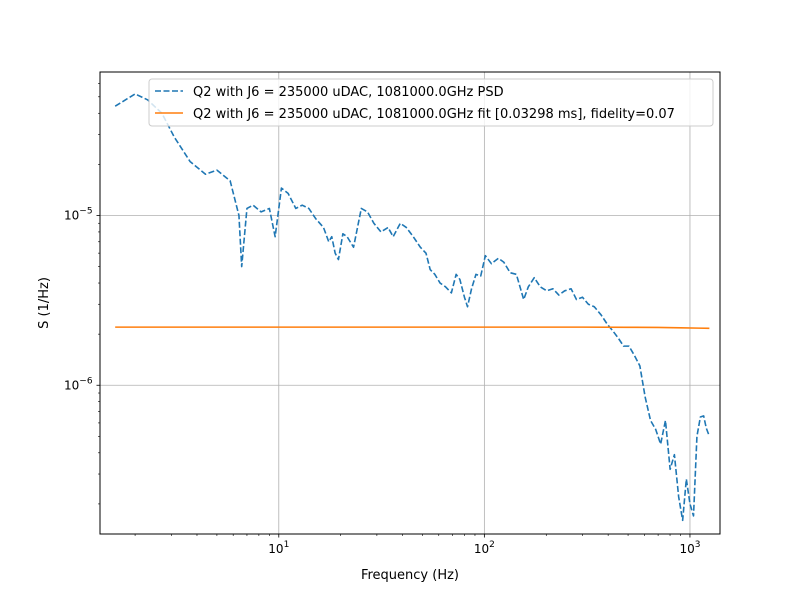 The width and height of the screenshot is (800, 600). What do you see at coordinates (44, 303) in the screenshot?
I see `y-axis-label: S (1/Hz)` at bounding box center [44, 303].